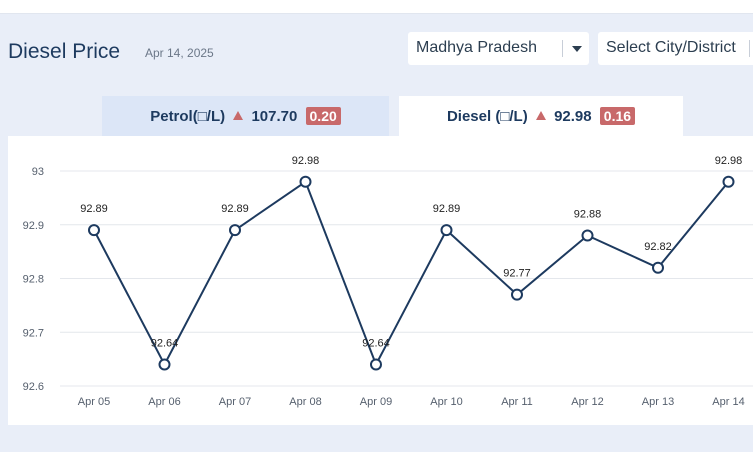  I want to click on y-tick-label: 92.7, so click(33, 333).